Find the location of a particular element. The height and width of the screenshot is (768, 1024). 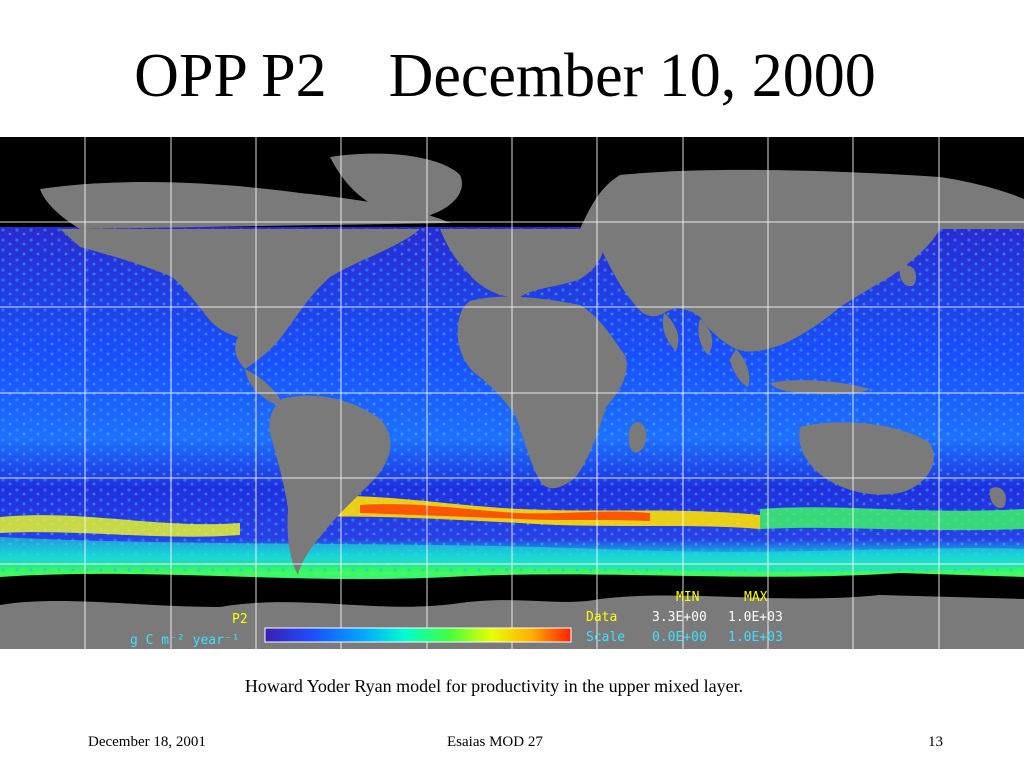

arabia is located at coordinates (670, 332).